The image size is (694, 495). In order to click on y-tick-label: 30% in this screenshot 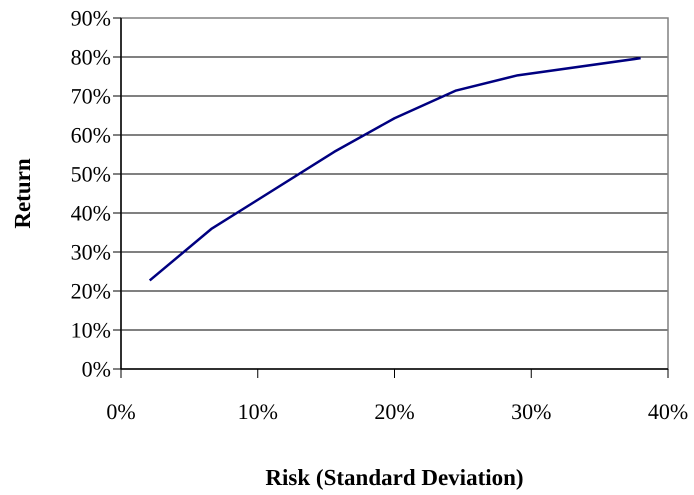, I will do `click(90, 252)`.